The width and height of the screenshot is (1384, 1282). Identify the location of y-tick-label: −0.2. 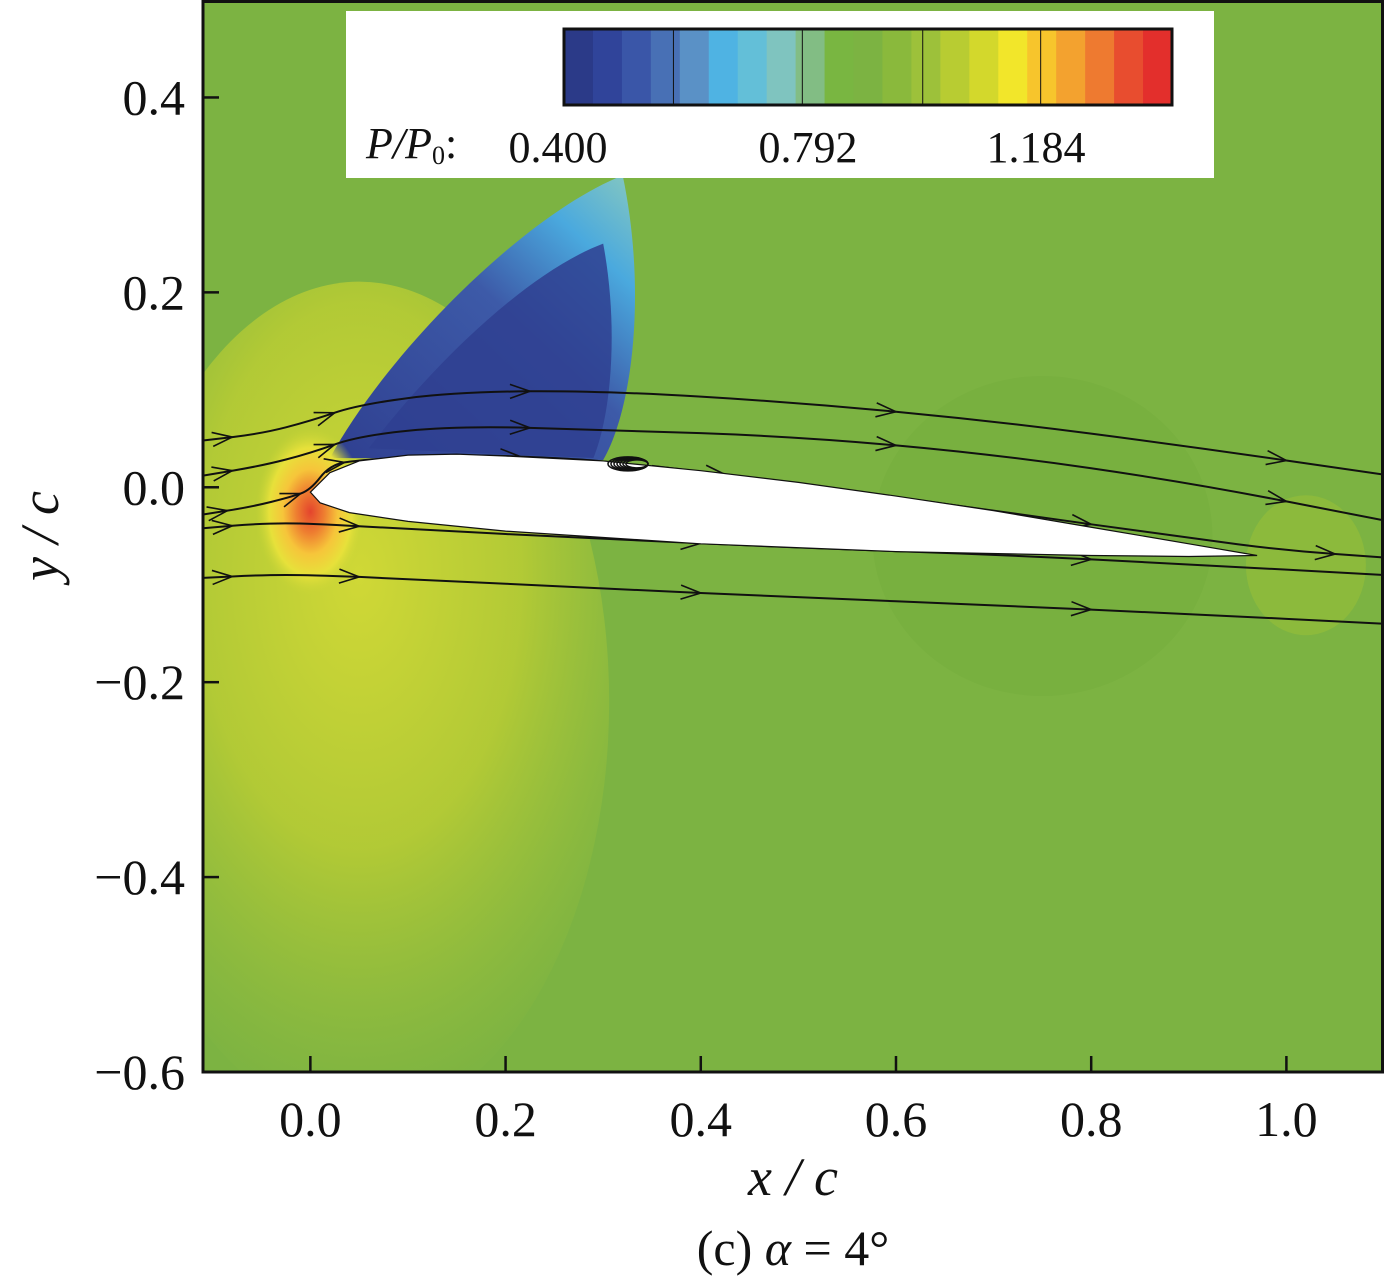
(139, 682).